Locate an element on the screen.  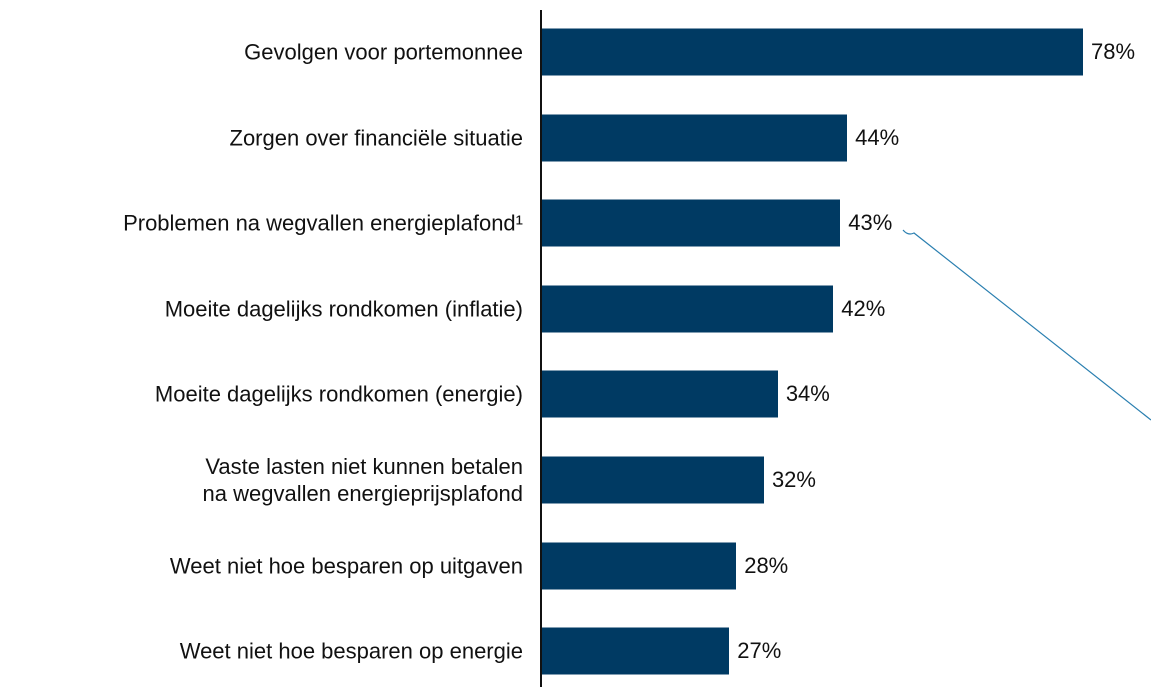
category-label: Moeite dagelijks rondkomen (inflatie) is located at coordinates (343, 309).